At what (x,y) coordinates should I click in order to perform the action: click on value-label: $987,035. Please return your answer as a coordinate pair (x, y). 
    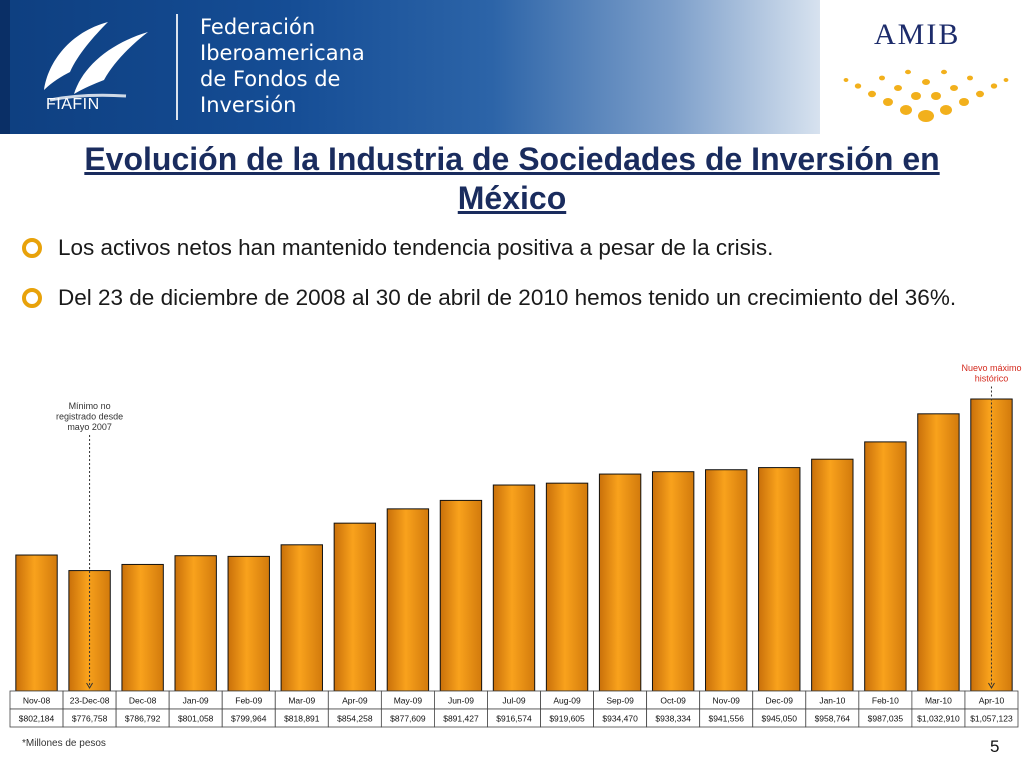
    Looking at the image, I should click on (886, 719).